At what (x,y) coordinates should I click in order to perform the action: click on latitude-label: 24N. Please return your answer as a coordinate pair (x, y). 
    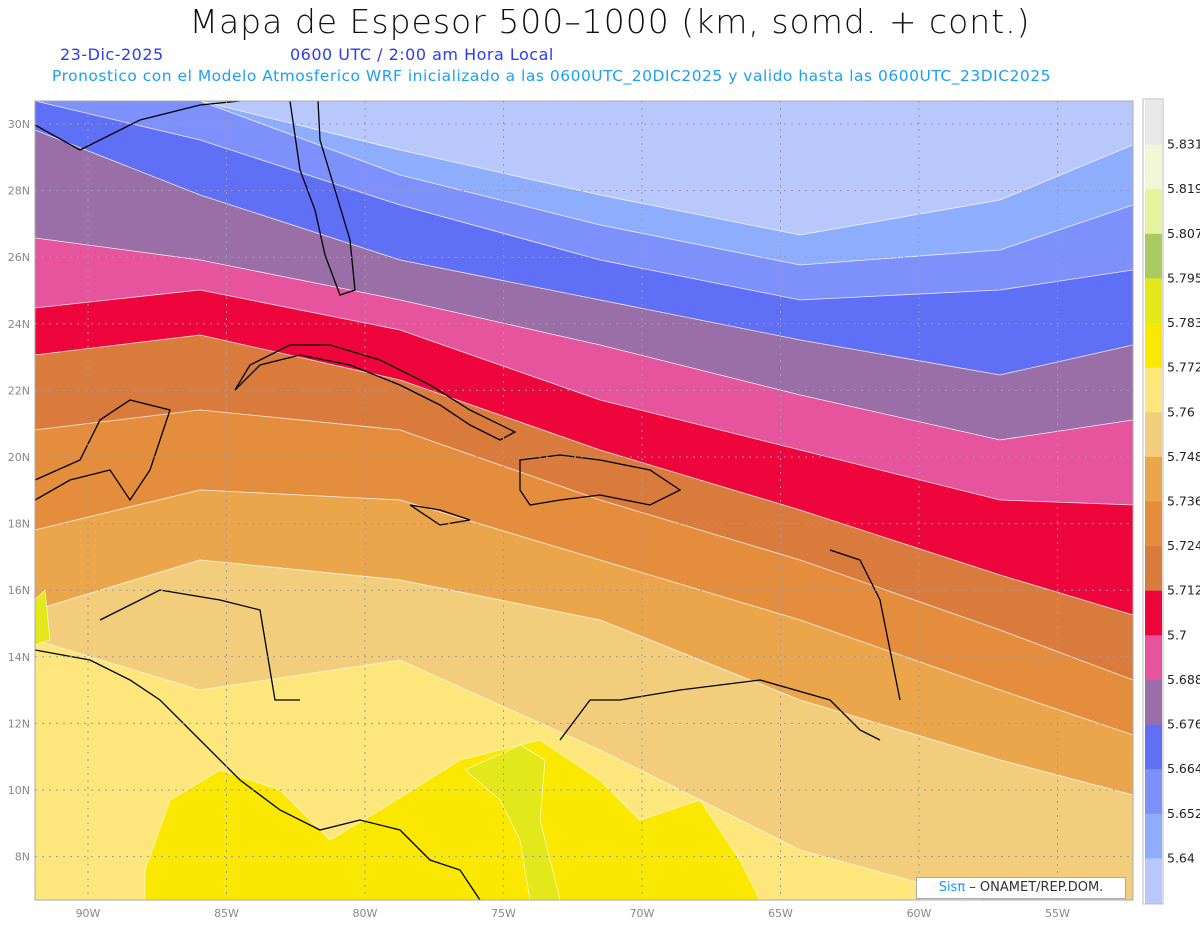
    Looking at the image, I should click on (19, 324).